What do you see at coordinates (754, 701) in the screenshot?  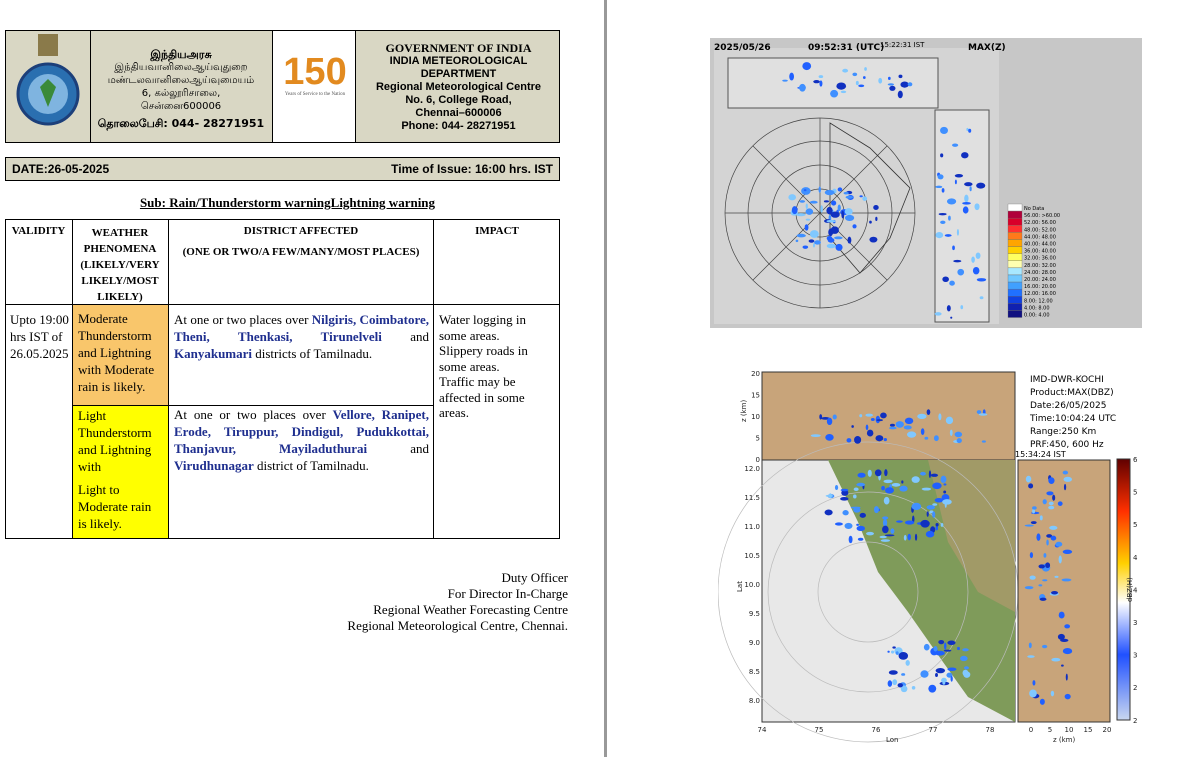 I see `lat-tick: 8.0` at bounding box center [754, 701].